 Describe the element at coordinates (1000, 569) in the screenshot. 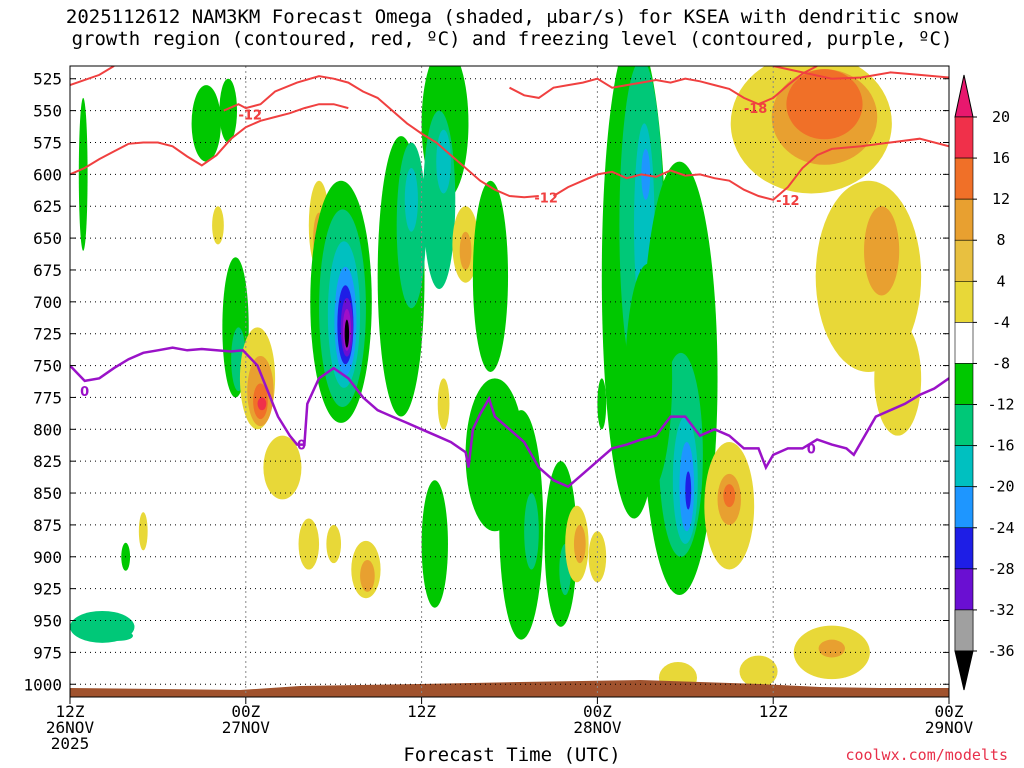

I see `colorbar-label: -28` at that location.